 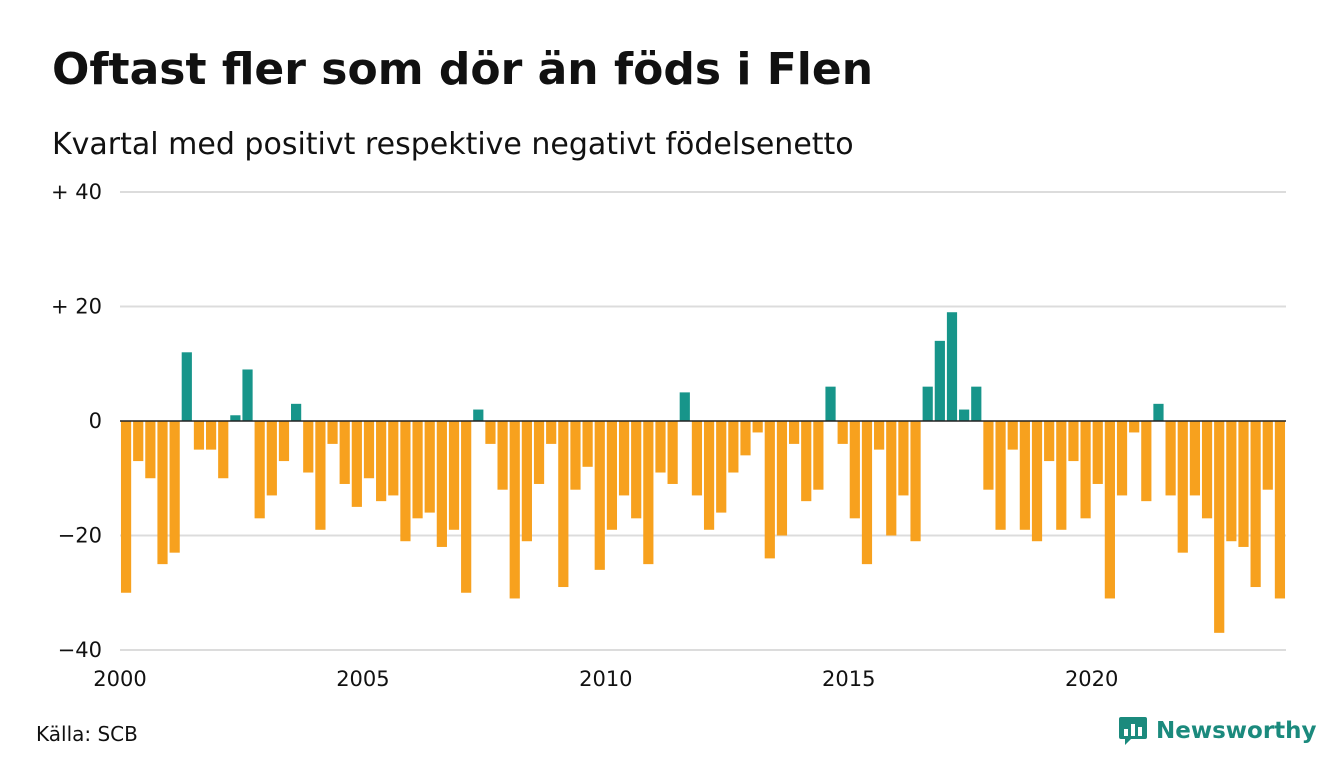 I want to click on bar: 2019 K1: -7, so click(x=1049, y=441).